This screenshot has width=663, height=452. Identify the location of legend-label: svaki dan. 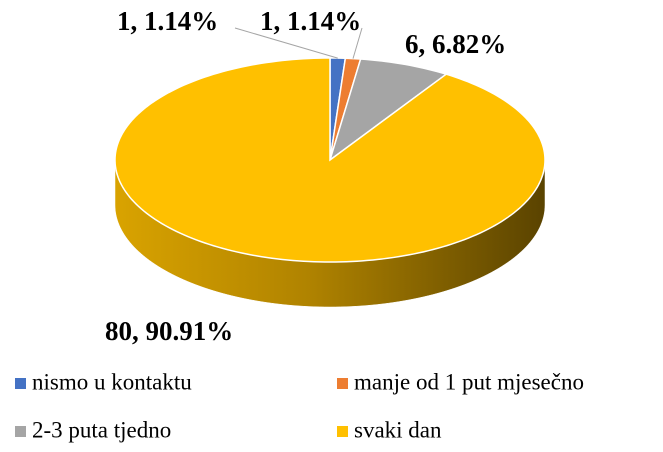
(398, 429).